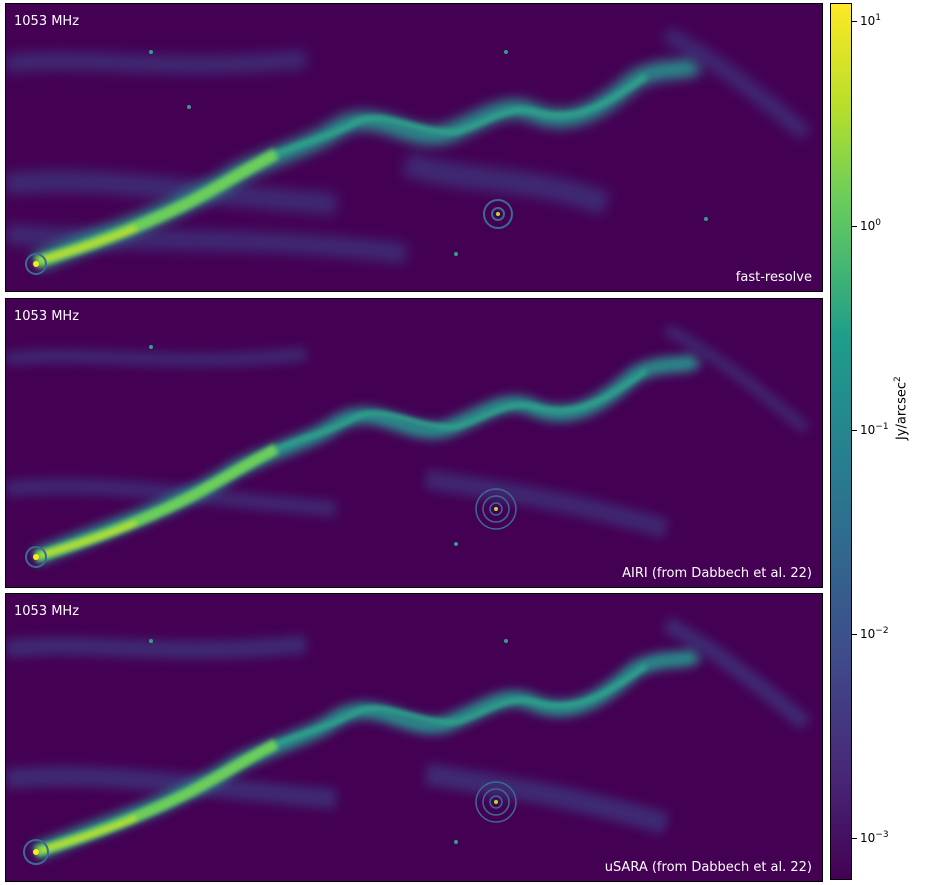  I want to click on colorbar-tick-label: 100, so click(871, 225).